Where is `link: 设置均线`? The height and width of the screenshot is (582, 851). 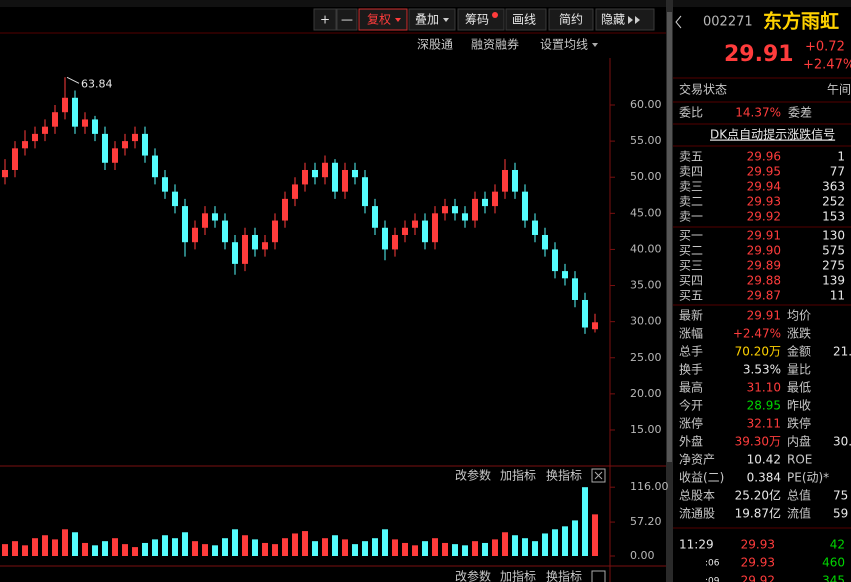 link: 设置均线 is located at coordinates (564, 45).